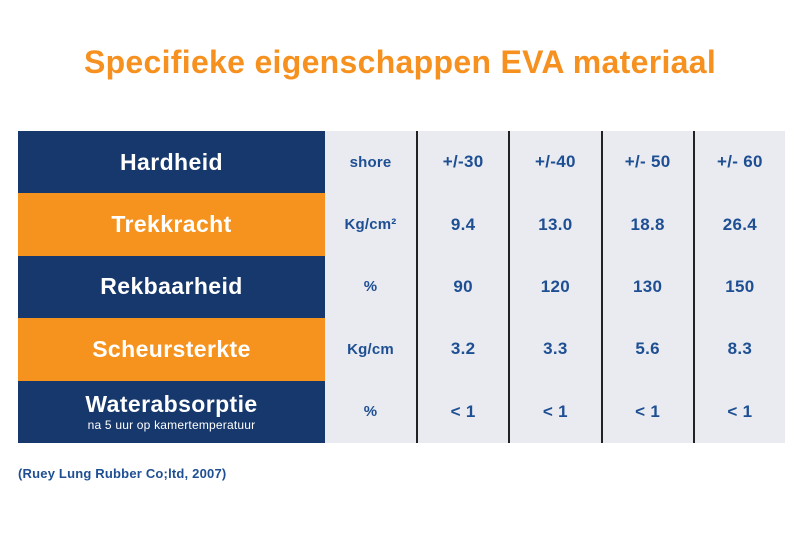  What do you see at coordinates (400, 62) in the screenshot?
I see `page-title: Specifieke eigenschappen EVA materiaal` at bounding box center [400, 62].